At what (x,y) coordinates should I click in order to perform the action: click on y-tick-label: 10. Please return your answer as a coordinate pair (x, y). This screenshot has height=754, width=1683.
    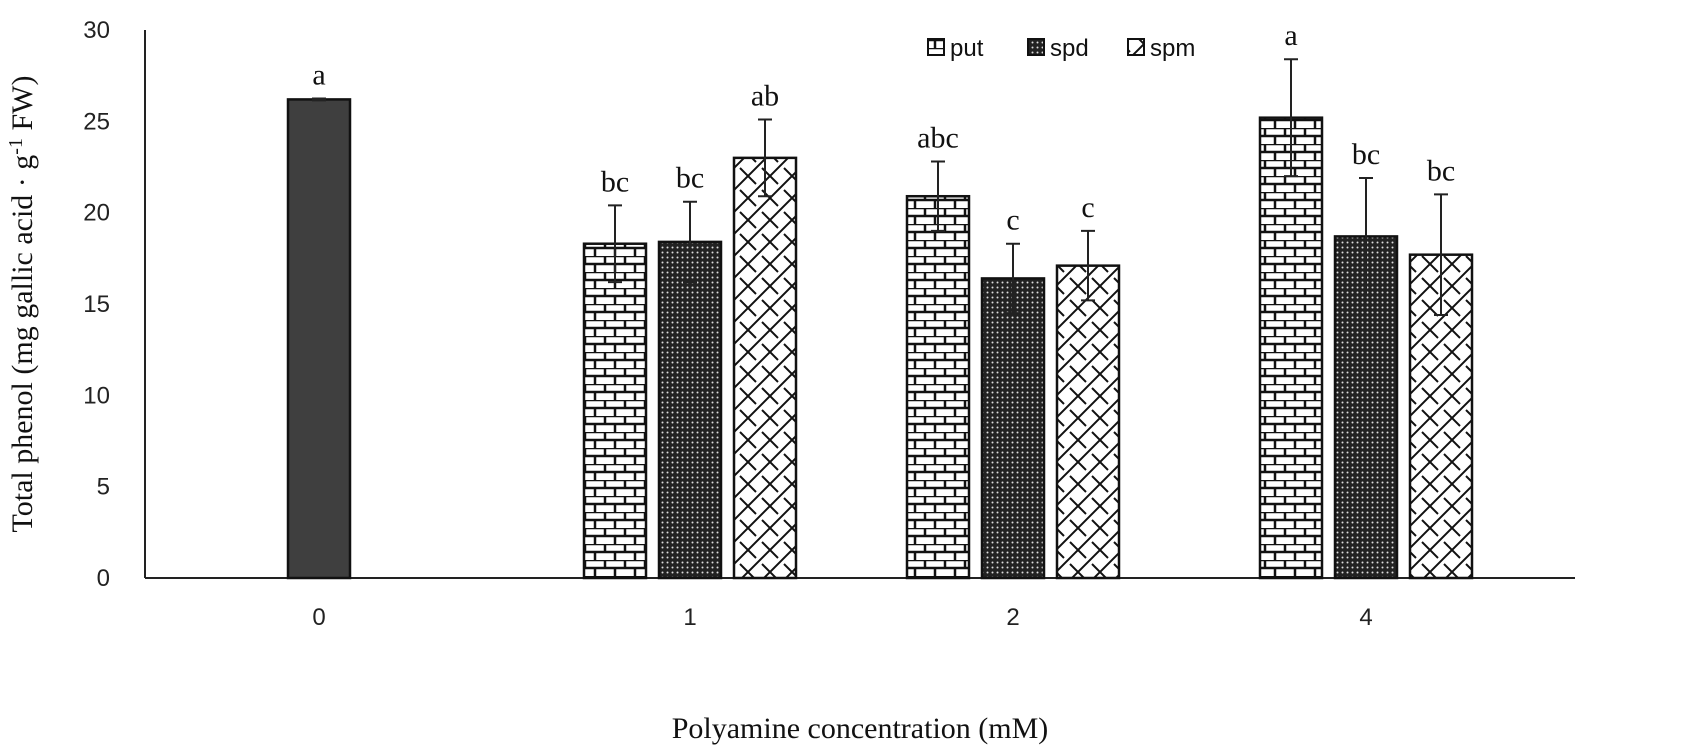
    Looking at the image, I should click on (96, 395).